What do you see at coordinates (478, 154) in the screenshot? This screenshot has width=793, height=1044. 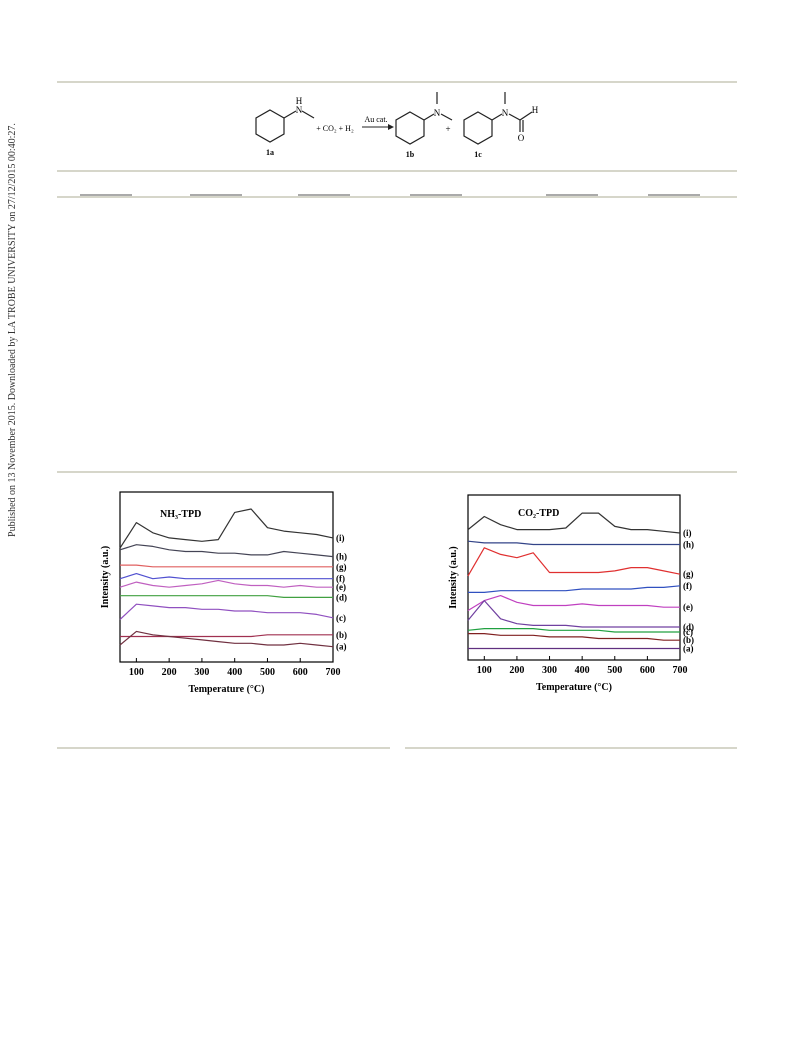 I see `compound-label: 1c` at bounding box center [478, 154].